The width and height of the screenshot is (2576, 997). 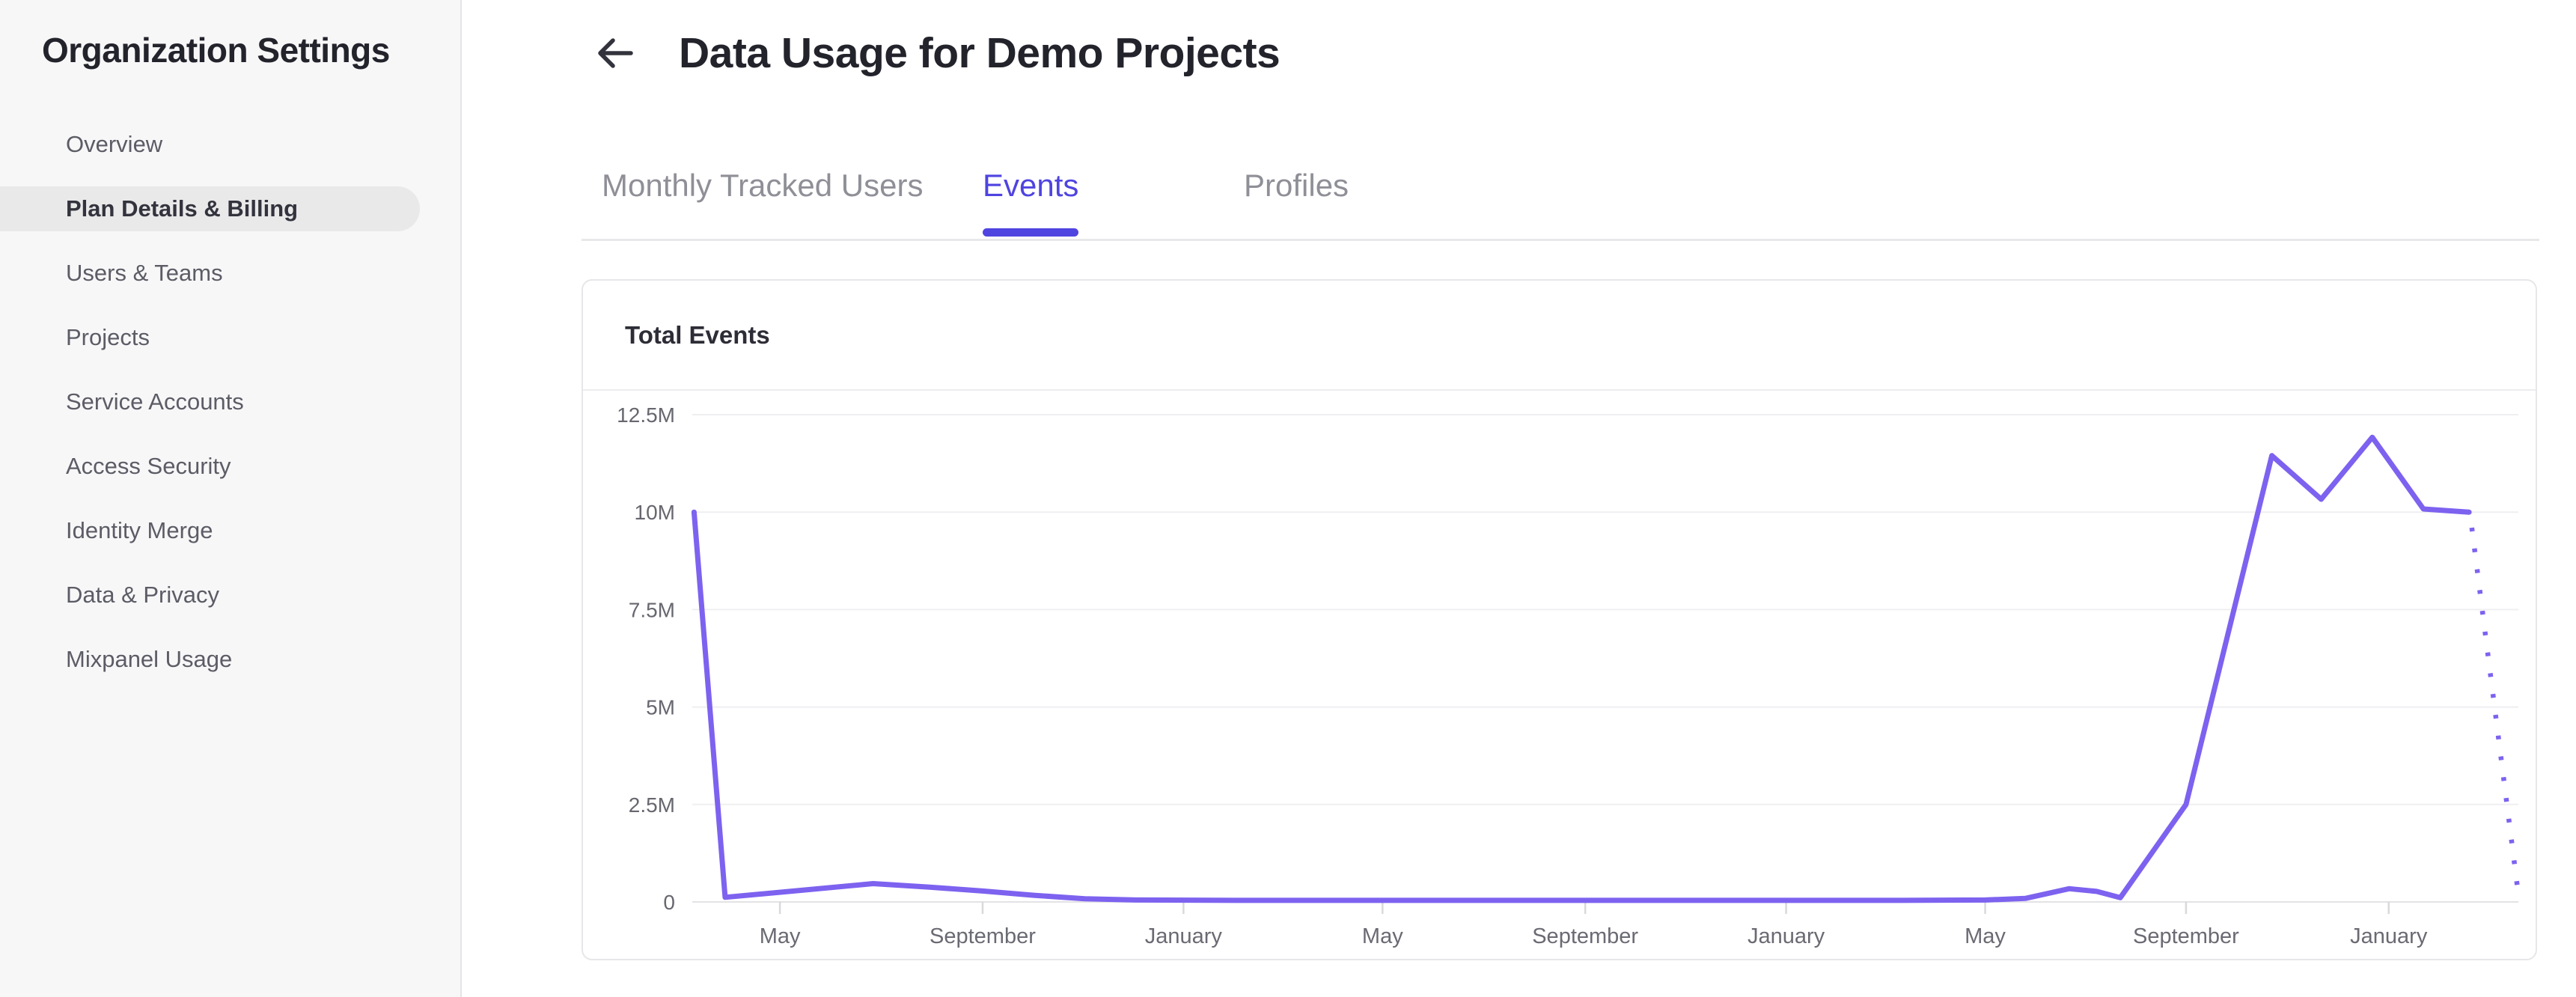 What do you see at coordinates (155, 402) in the screenshot?
I see `sidebar-item-label: Service Accounts` at bounding box center [155, 402].